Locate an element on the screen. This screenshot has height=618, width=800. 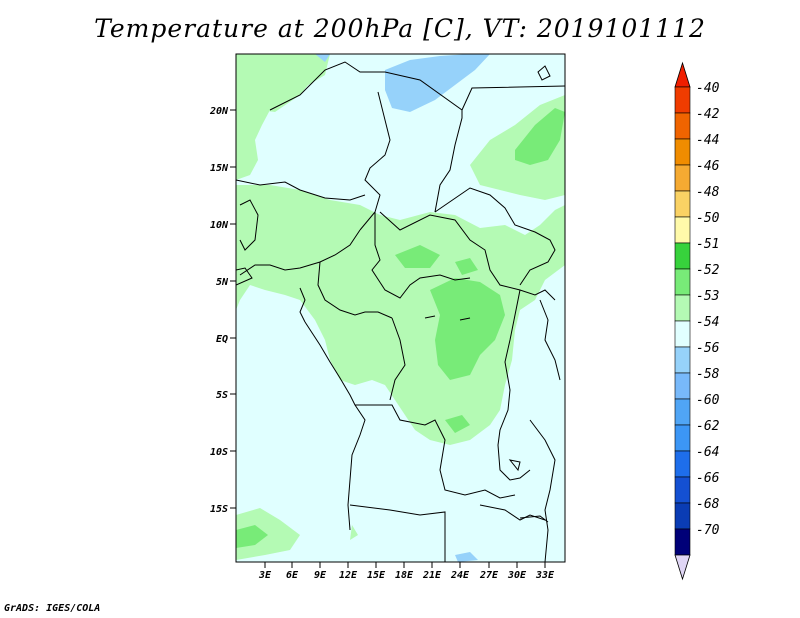
lat-tick: 5S is located at coordinates (226, 395).